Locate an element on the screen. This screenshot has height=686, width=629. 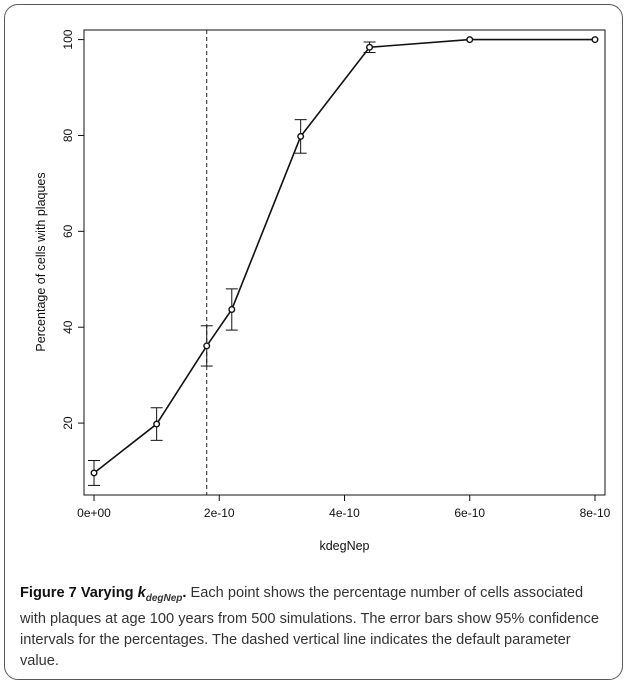
y-tick-label: 80 is located at coordinates (68, 135).